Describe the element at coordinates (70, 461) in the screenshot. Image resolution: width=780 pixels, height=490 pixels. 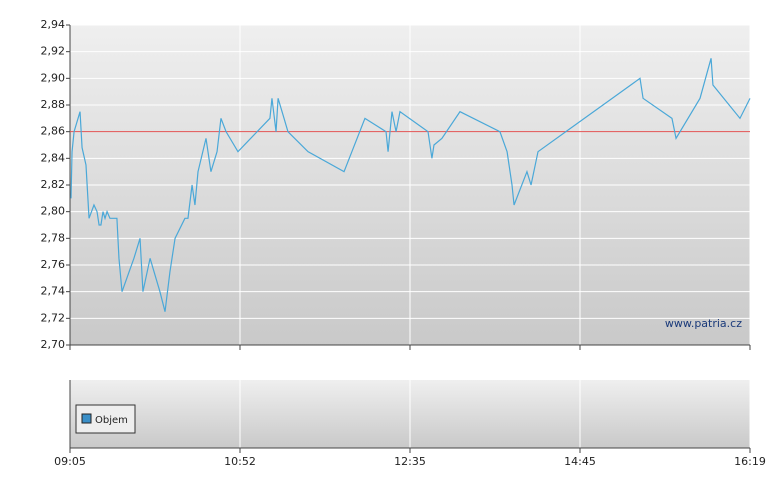
I see `x-tick-label: 09:05` at that location.